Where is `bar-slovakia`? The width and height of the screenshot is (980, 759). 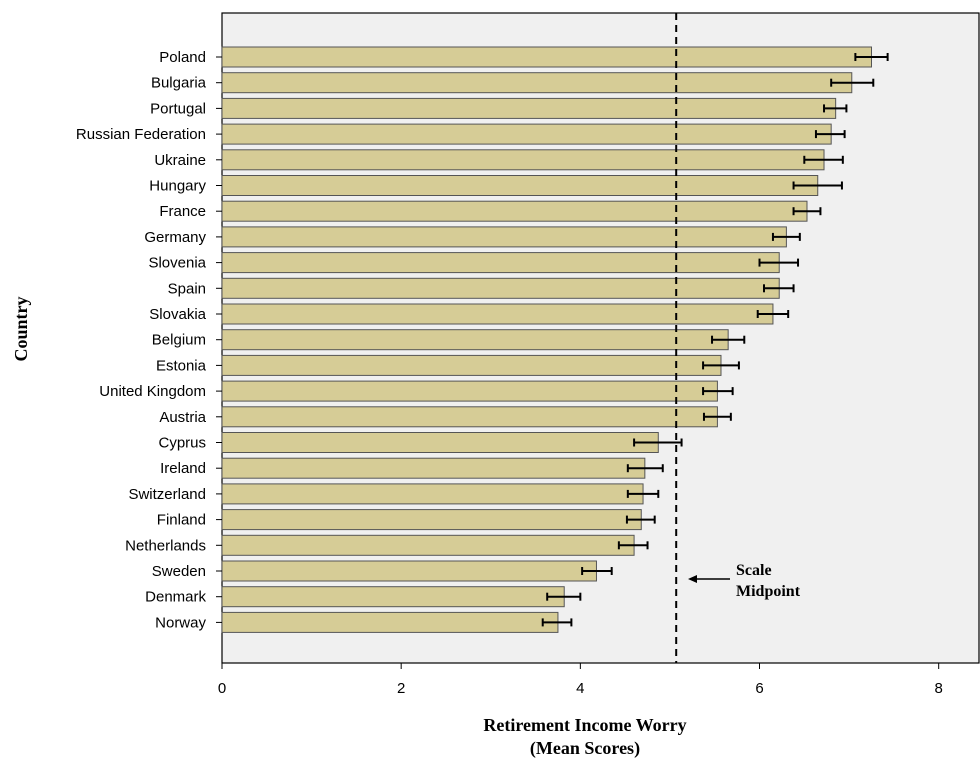 bar-slovakia is located at coordinates (497, 314).